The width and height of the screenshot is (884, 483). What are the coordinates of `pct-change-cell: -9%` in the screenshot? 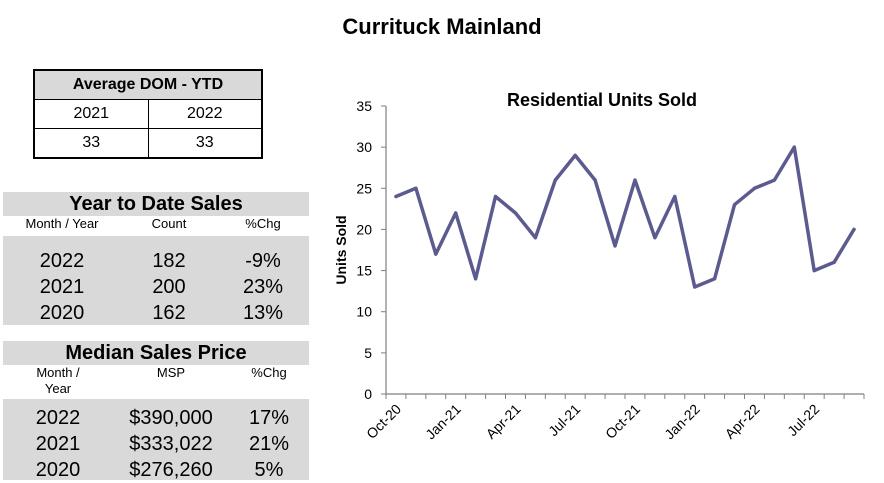 It's located at (263, 261).